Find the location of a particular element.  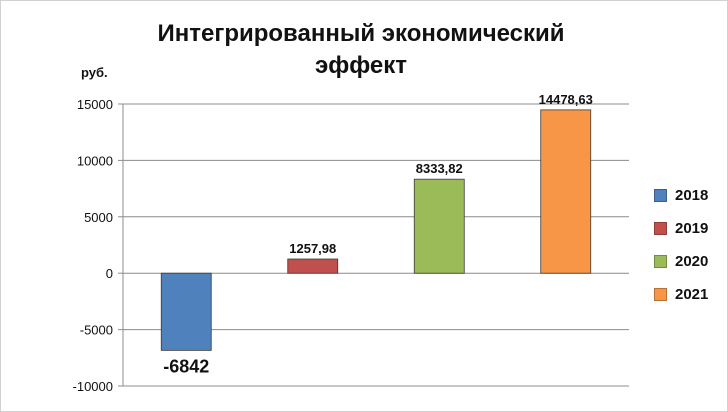

legend-item-2019: 2019 is located at coordinates (681, 228).